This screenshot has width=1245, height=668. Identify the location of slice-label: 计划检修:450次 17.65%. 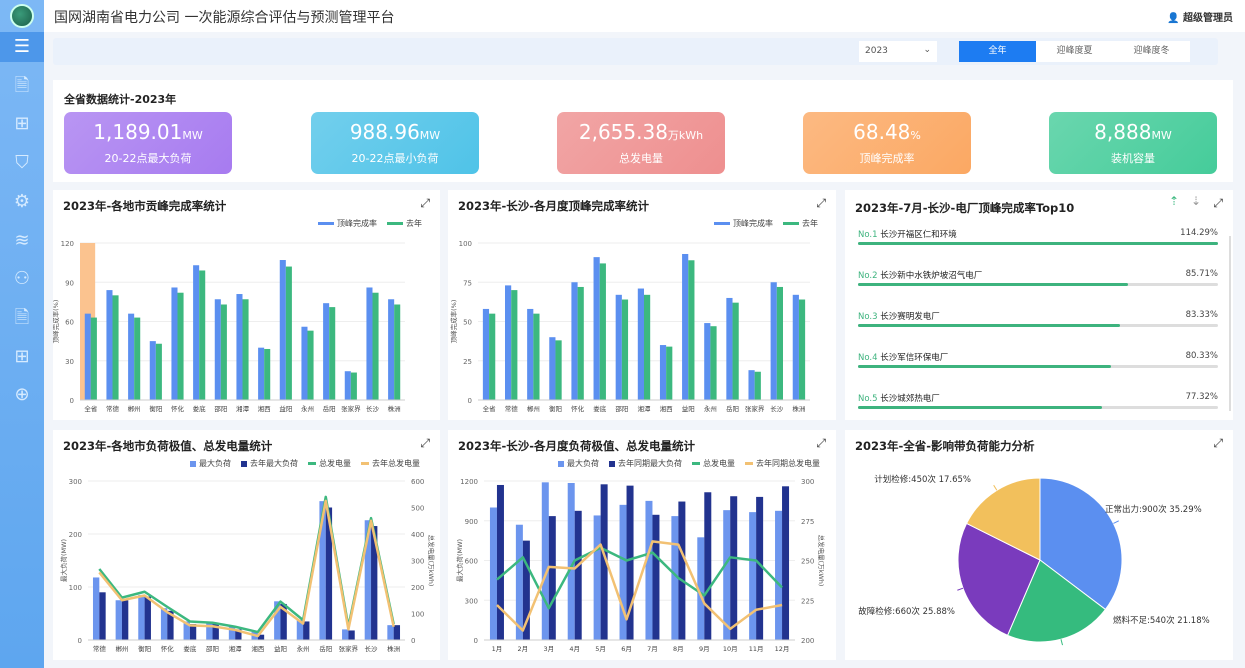
(922, 479).